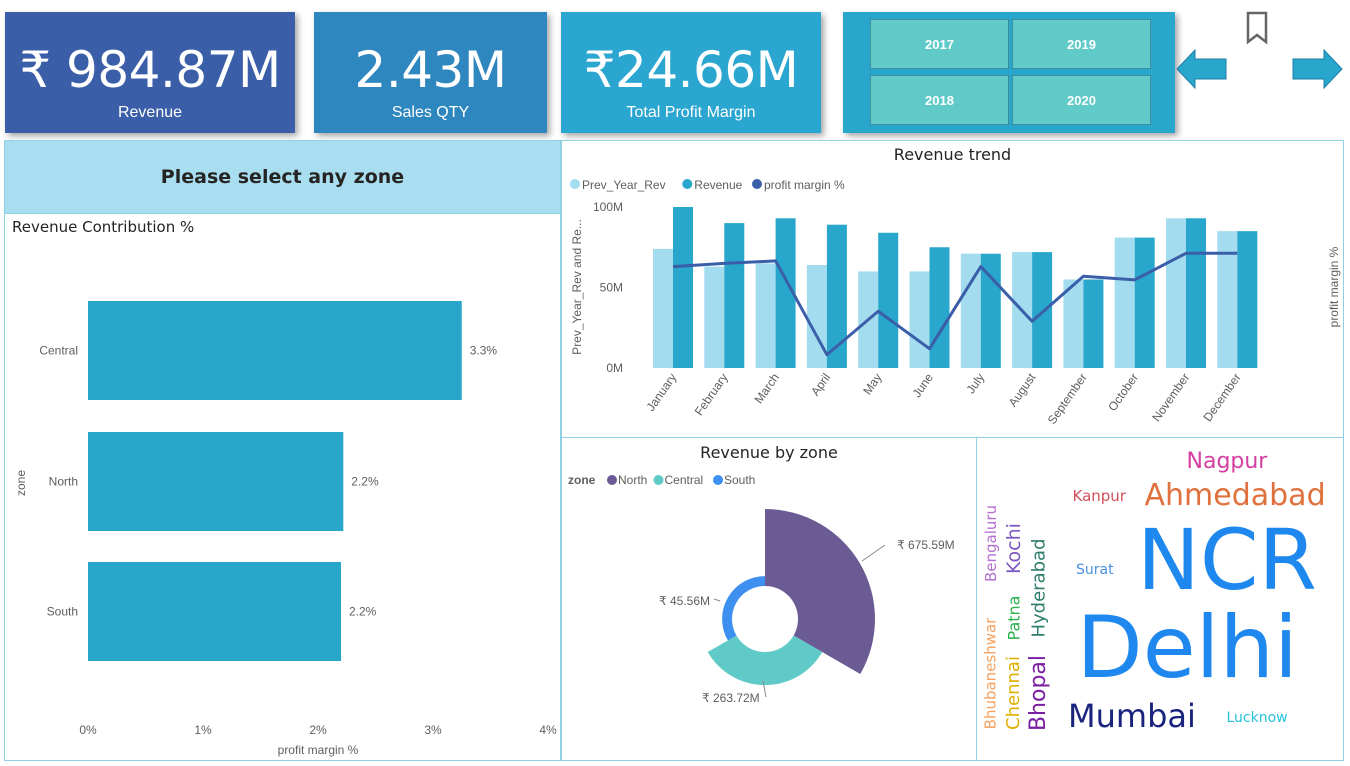 Image resolution: width=1350 pixels, height=766 pixels. I want to click on bar-prev_year_rev-july, so click(970, 310).